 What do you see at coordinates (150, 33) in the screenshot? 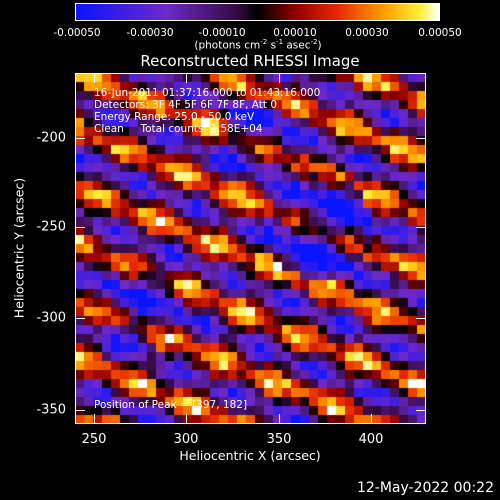
I see `colorbar-tick: -0.00030` at bounding box center [150, 33].